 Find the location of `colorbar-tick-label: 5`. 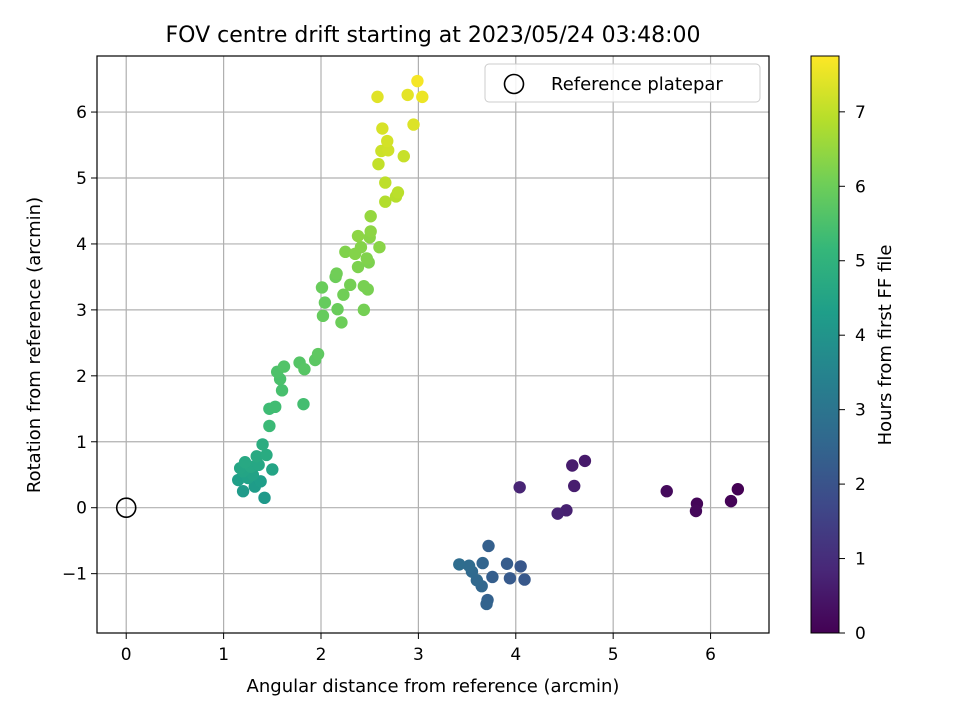

colorbar-tick-label: 5 is located at coordinates (860, 262).